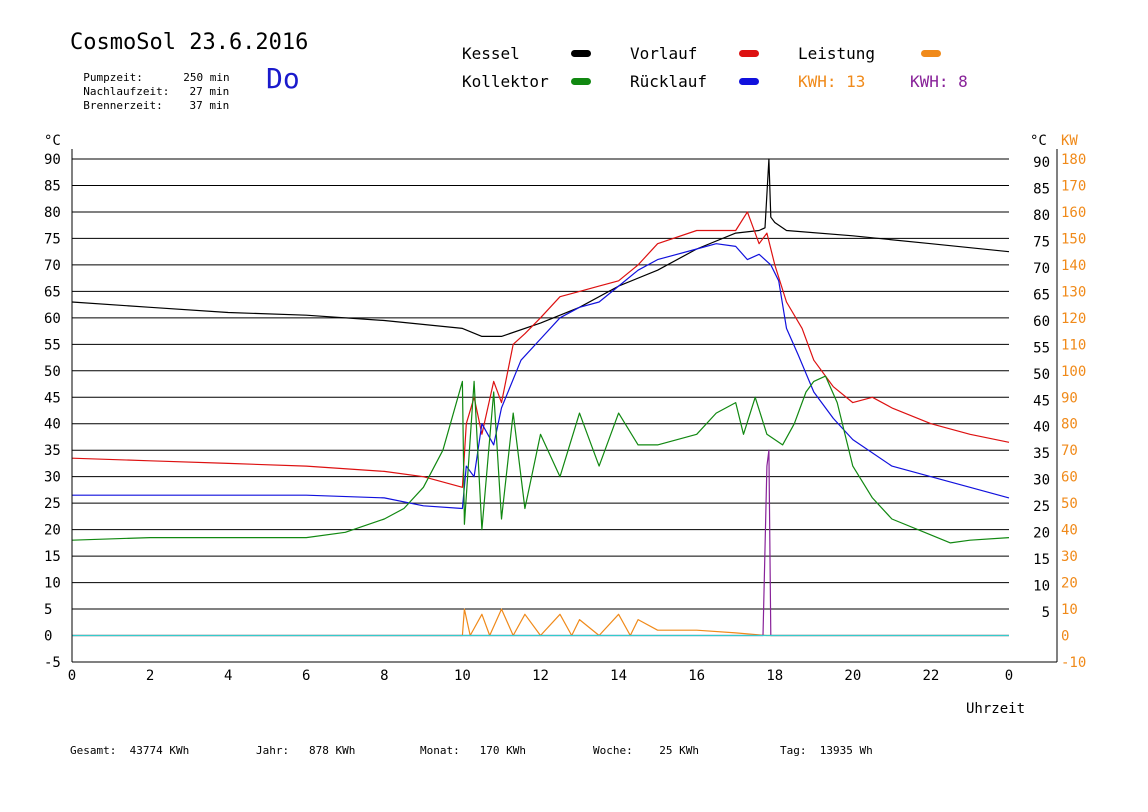 The width and height of the screenshot is (1148, 812). Describe the element at coordinates (52, 141) in the screenshot. I see `y-axis-left-unit: °C` at that location.